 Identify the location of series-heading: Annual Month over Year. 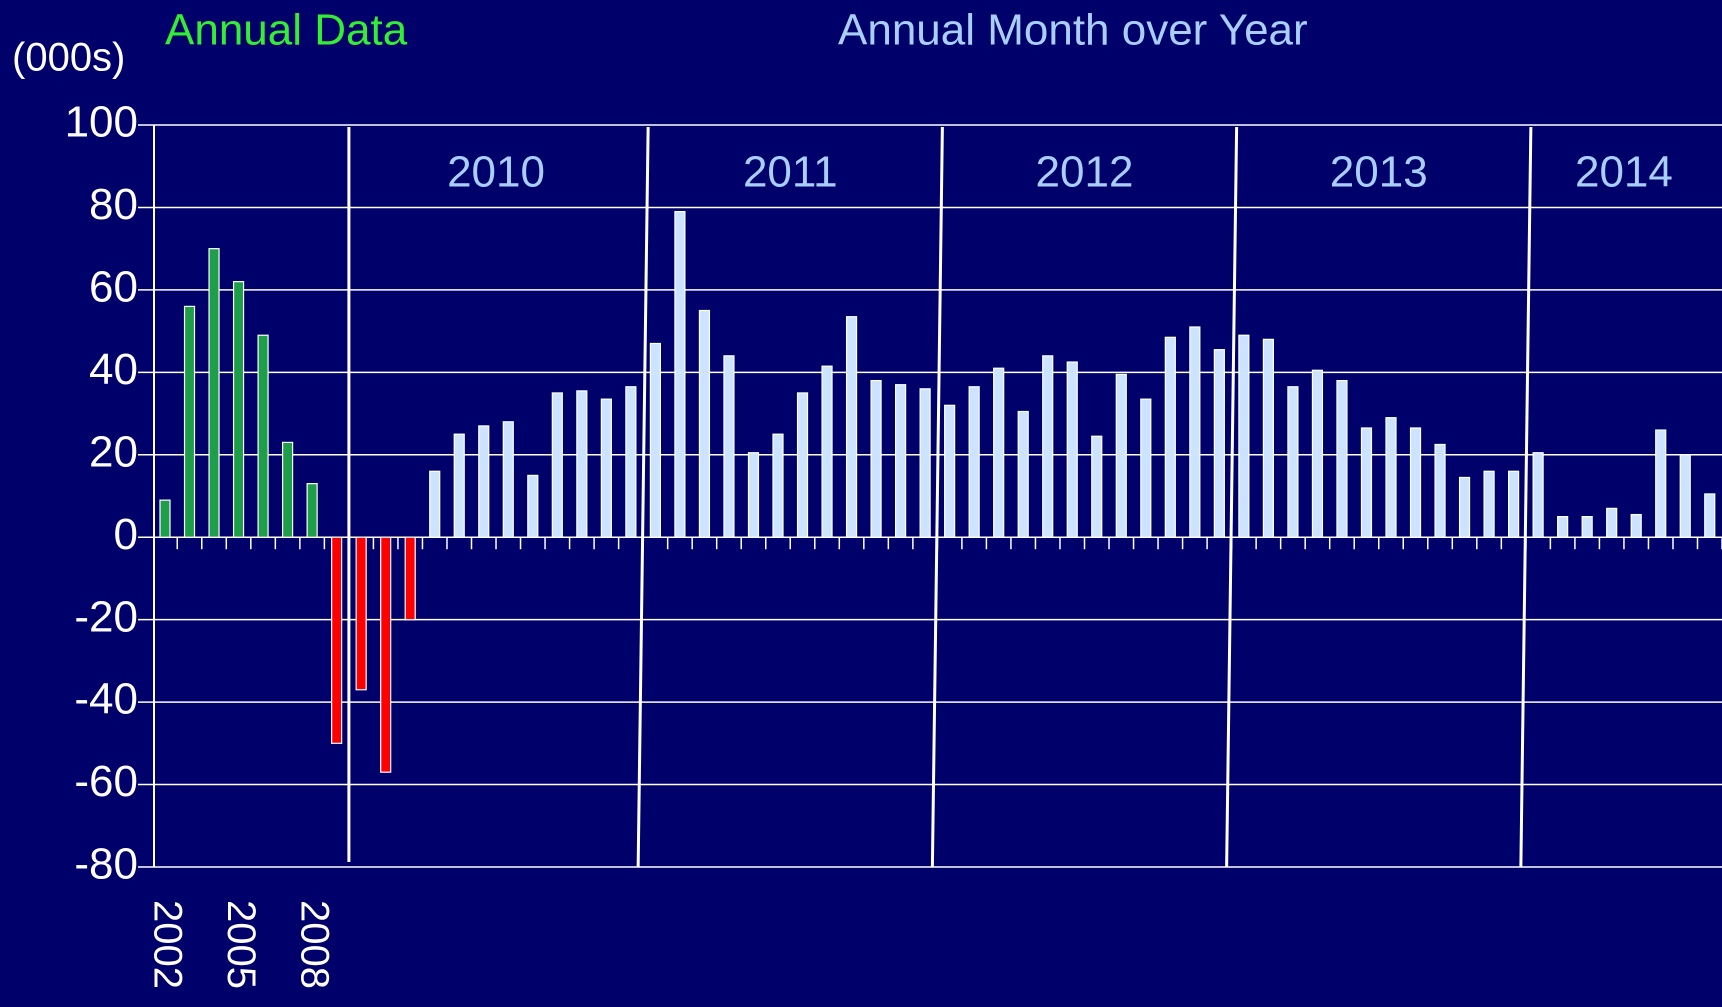
(1073, 30).